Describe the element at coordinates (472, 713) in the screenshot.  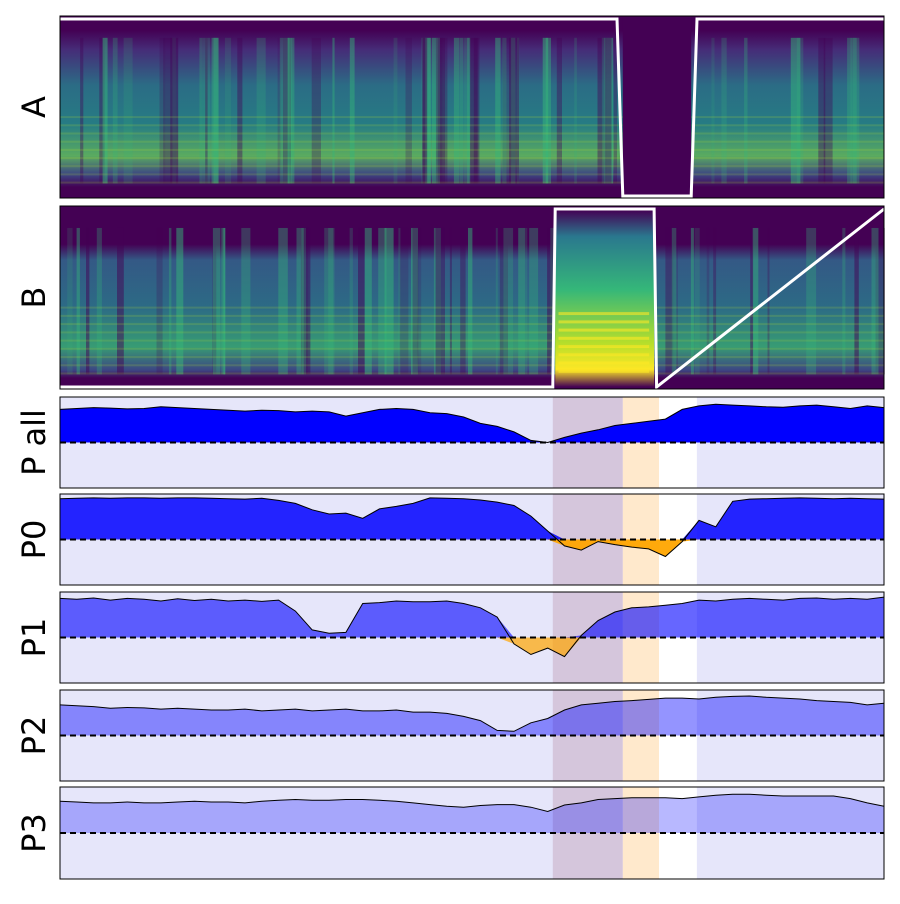
I see `series-line-p2` at that location.